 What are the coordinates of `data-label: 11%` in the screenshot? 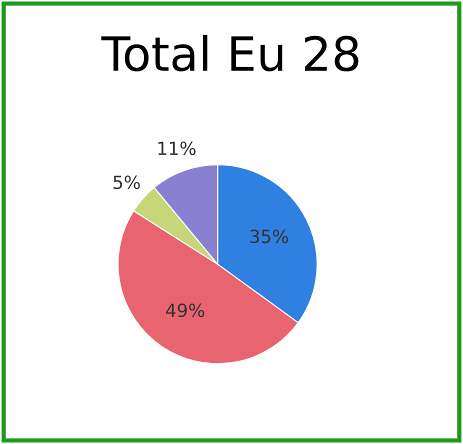 It's located at (177, 149).